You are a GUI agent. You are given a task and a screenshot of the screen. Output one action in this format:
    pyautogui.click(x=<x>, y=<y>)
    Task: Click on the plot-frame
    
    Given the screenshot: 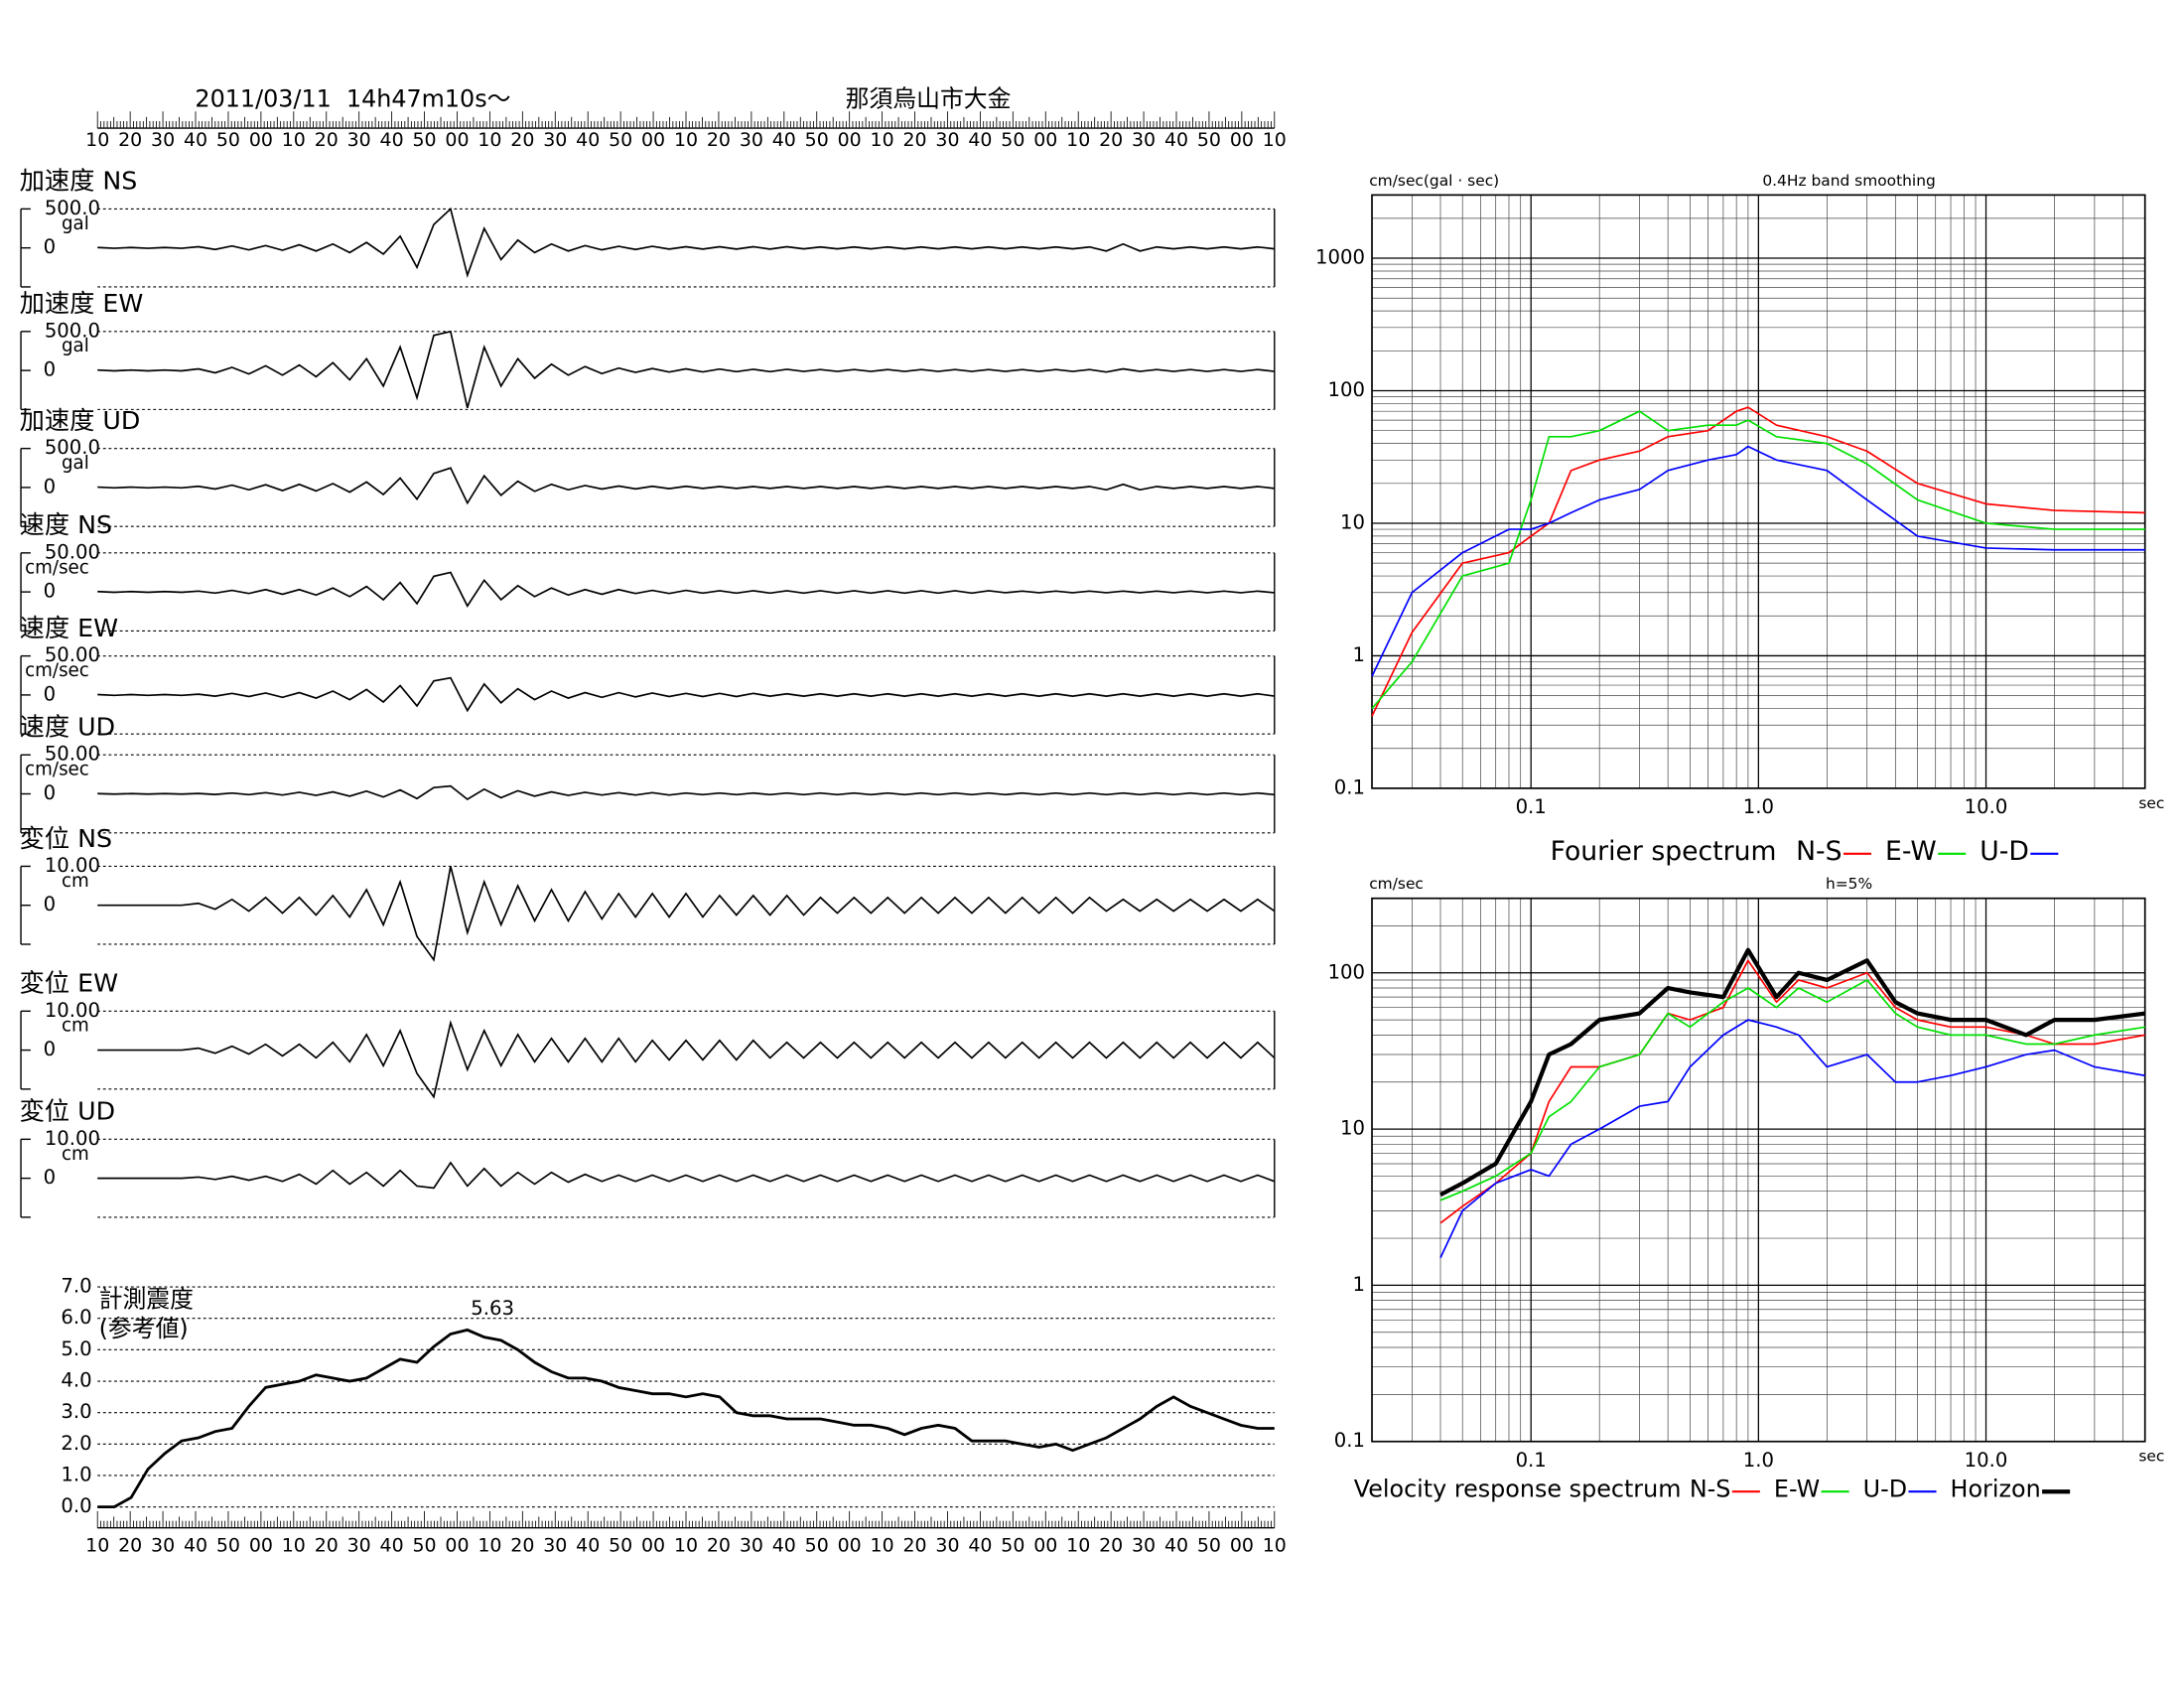 What is the action you would take?
    pyautogui.click(x=1758, y=1170)
    